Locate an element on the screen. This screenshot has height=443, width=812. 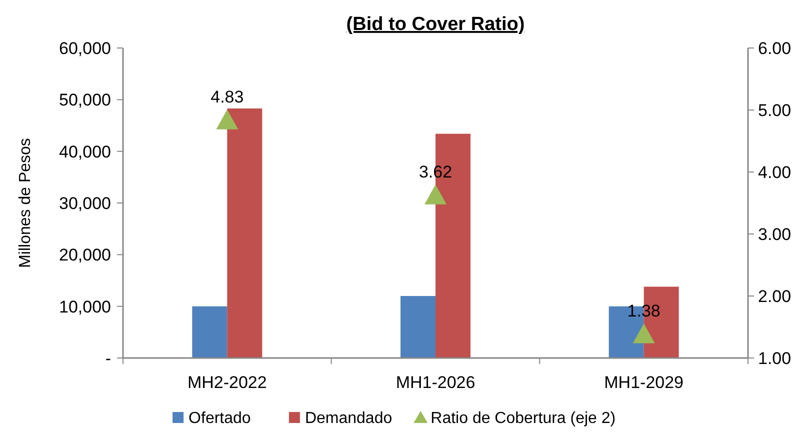
y-tick-label: 50,000 is located at coordinates (85, 100).